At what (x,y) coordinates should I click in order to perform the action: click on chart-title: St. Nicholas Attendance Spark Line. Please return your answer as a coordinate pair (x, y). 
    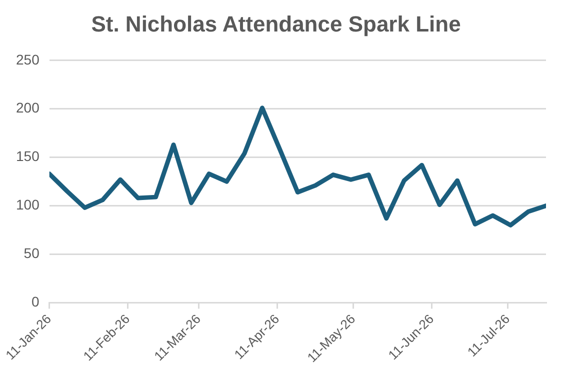
    Looking at the image, I should click on (276, 23).